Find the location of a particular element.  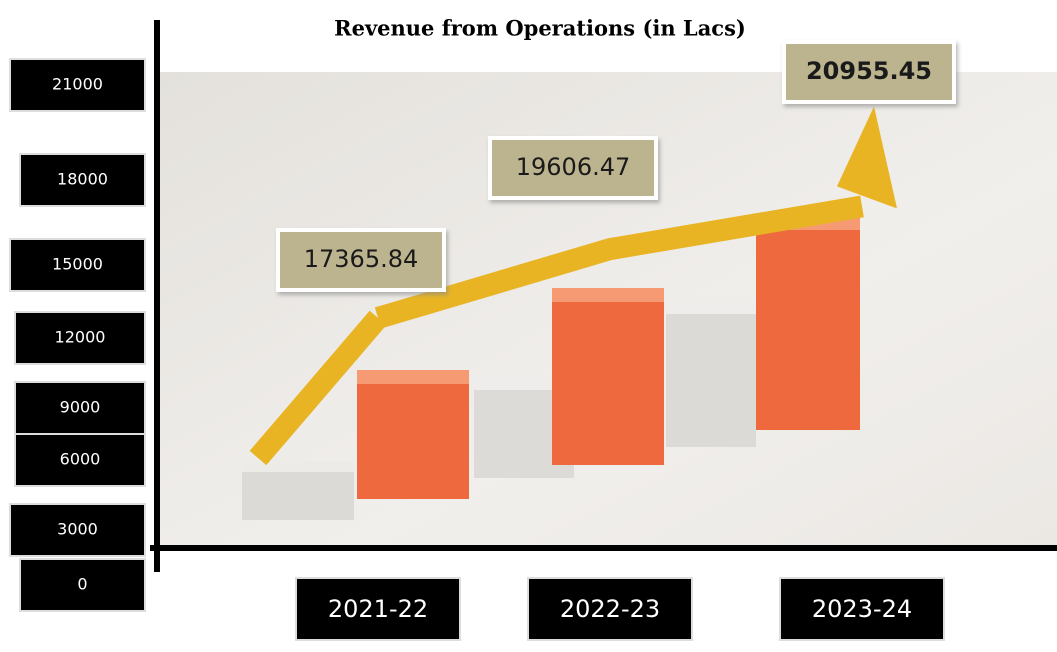

value-label: 17365.84 is located at coordinates (361, 259).